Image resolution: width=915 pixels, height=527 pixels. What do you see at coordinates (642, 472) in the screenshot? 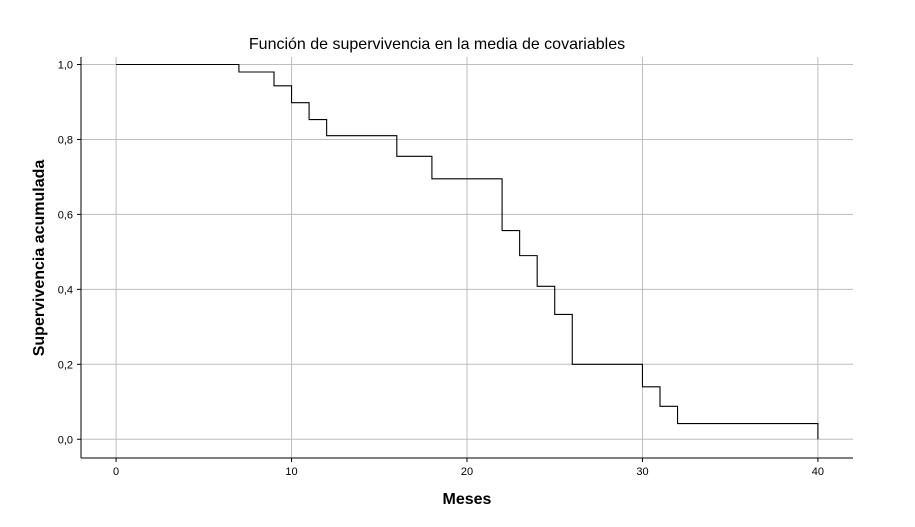
I see `x-tick-label-3: 30` at bounding box center [642, 472].